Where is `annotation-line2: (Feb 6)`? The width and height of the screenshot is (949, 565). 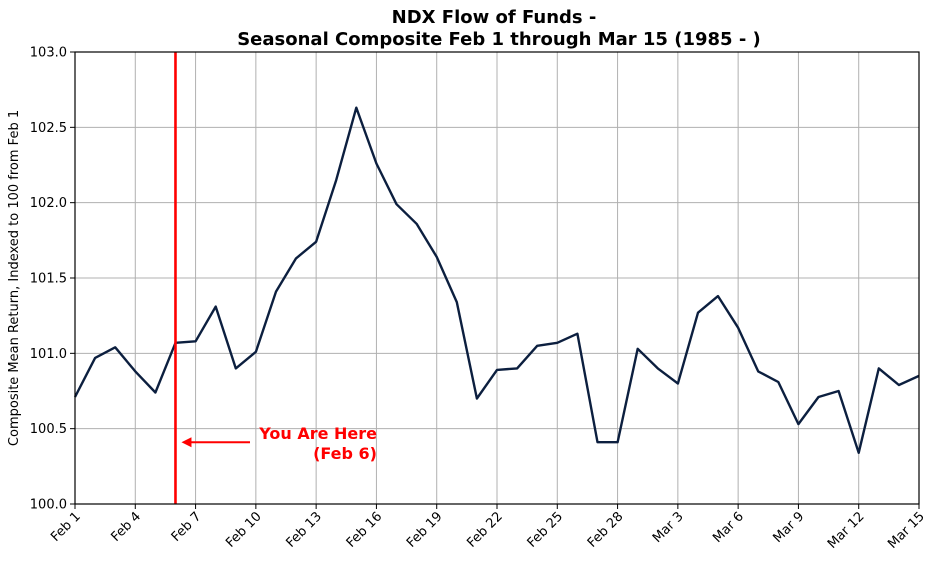 annotation-line2: (Feb 6) is located at coordinates (345, 453).